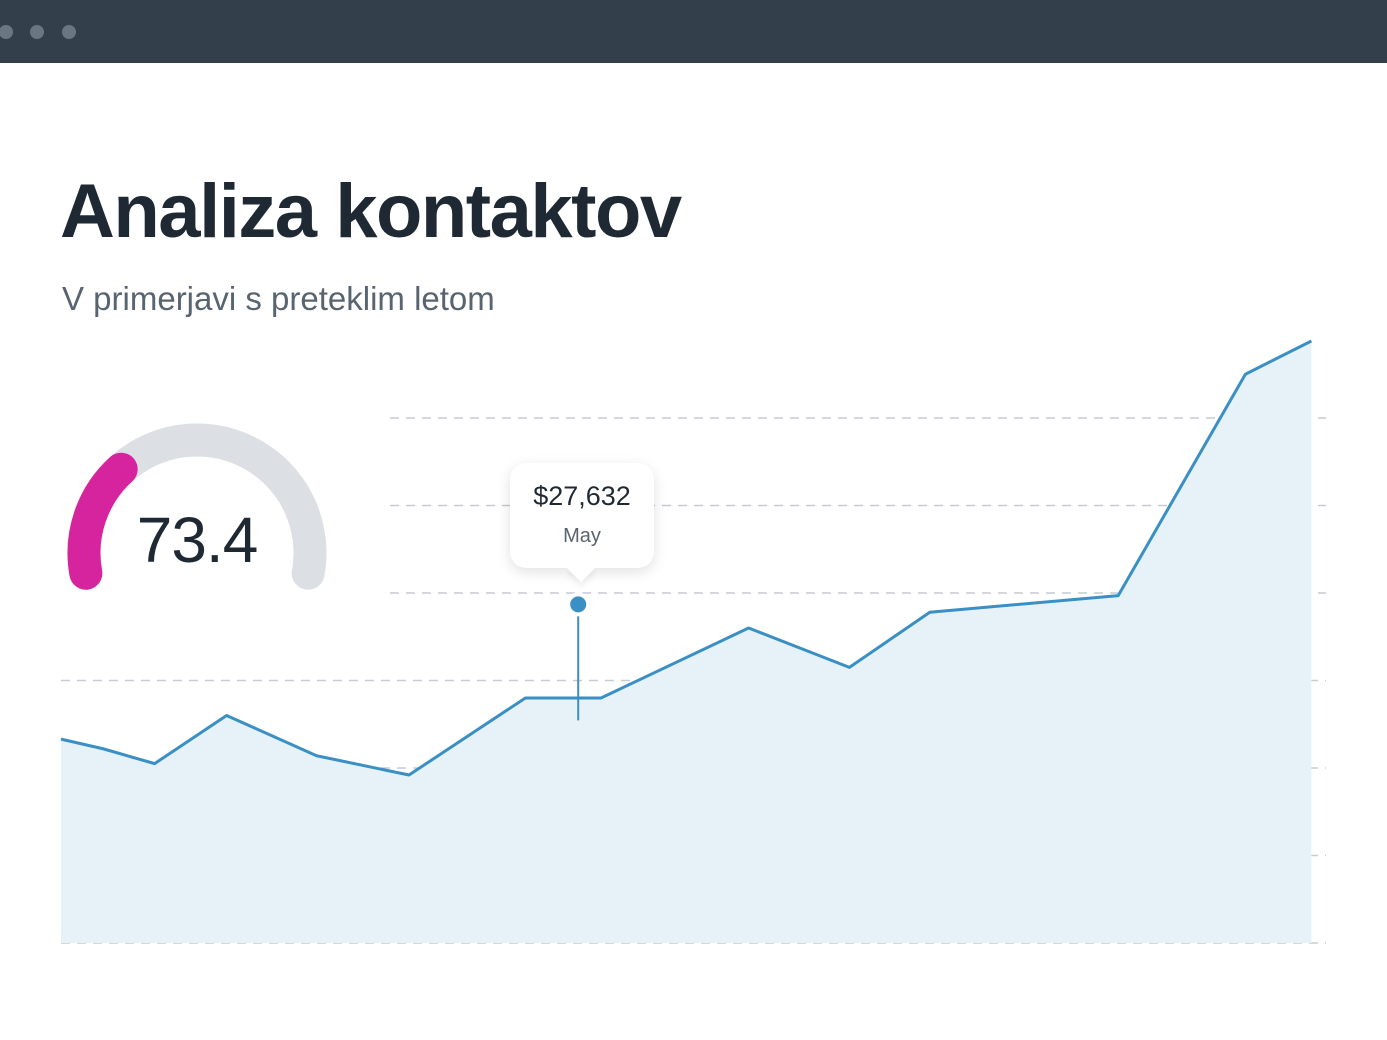 This screenshot has height=1040, width=1387. What do you see at coordinates (102, 521) in the screenshot?
I see `gauge-fill` at bounding box center [102, 521].